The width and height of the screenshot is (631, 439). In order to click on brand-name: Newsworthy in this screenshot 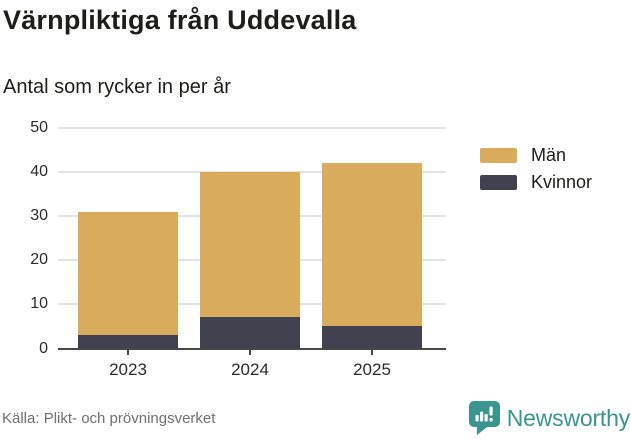, I will do `click(568, 417)`.